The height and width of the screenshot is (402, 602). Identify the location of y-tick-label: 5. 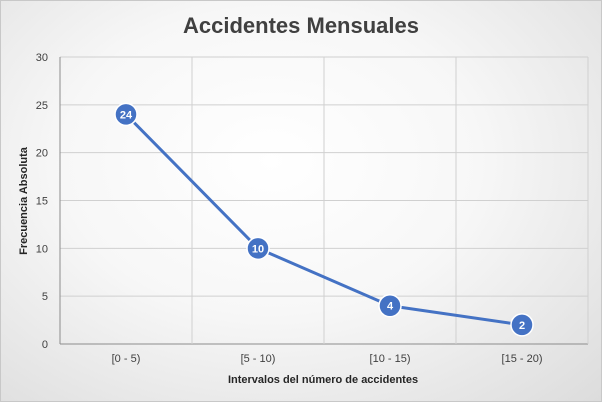
(45, 297).